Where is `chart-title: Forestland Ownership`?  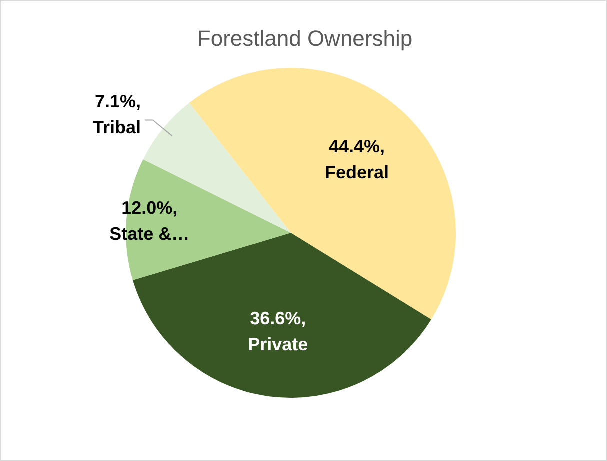 chart-title: Forestland Ownership is located at coordinates (305, 38).